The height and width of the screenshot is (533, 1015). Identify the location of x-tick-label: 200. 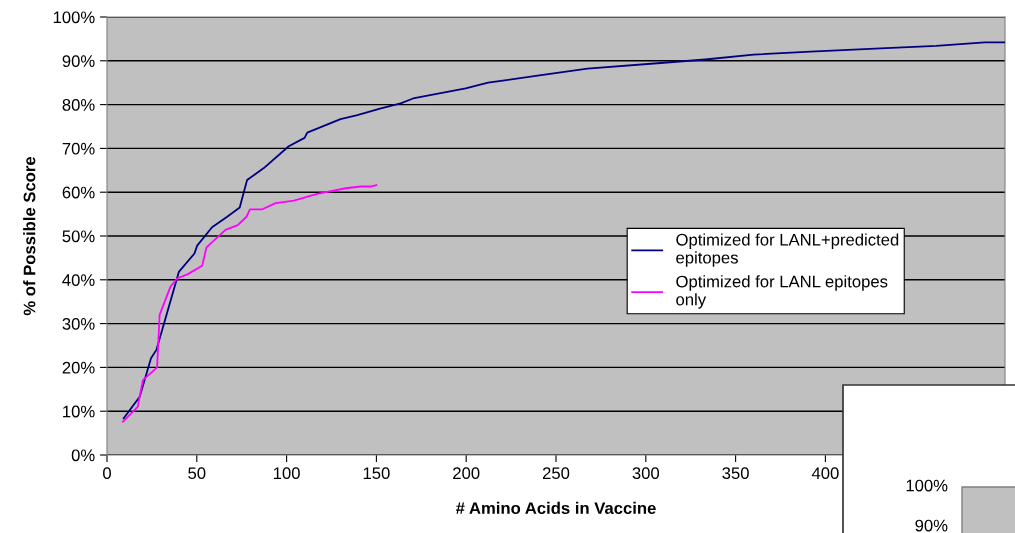
(466, 473).